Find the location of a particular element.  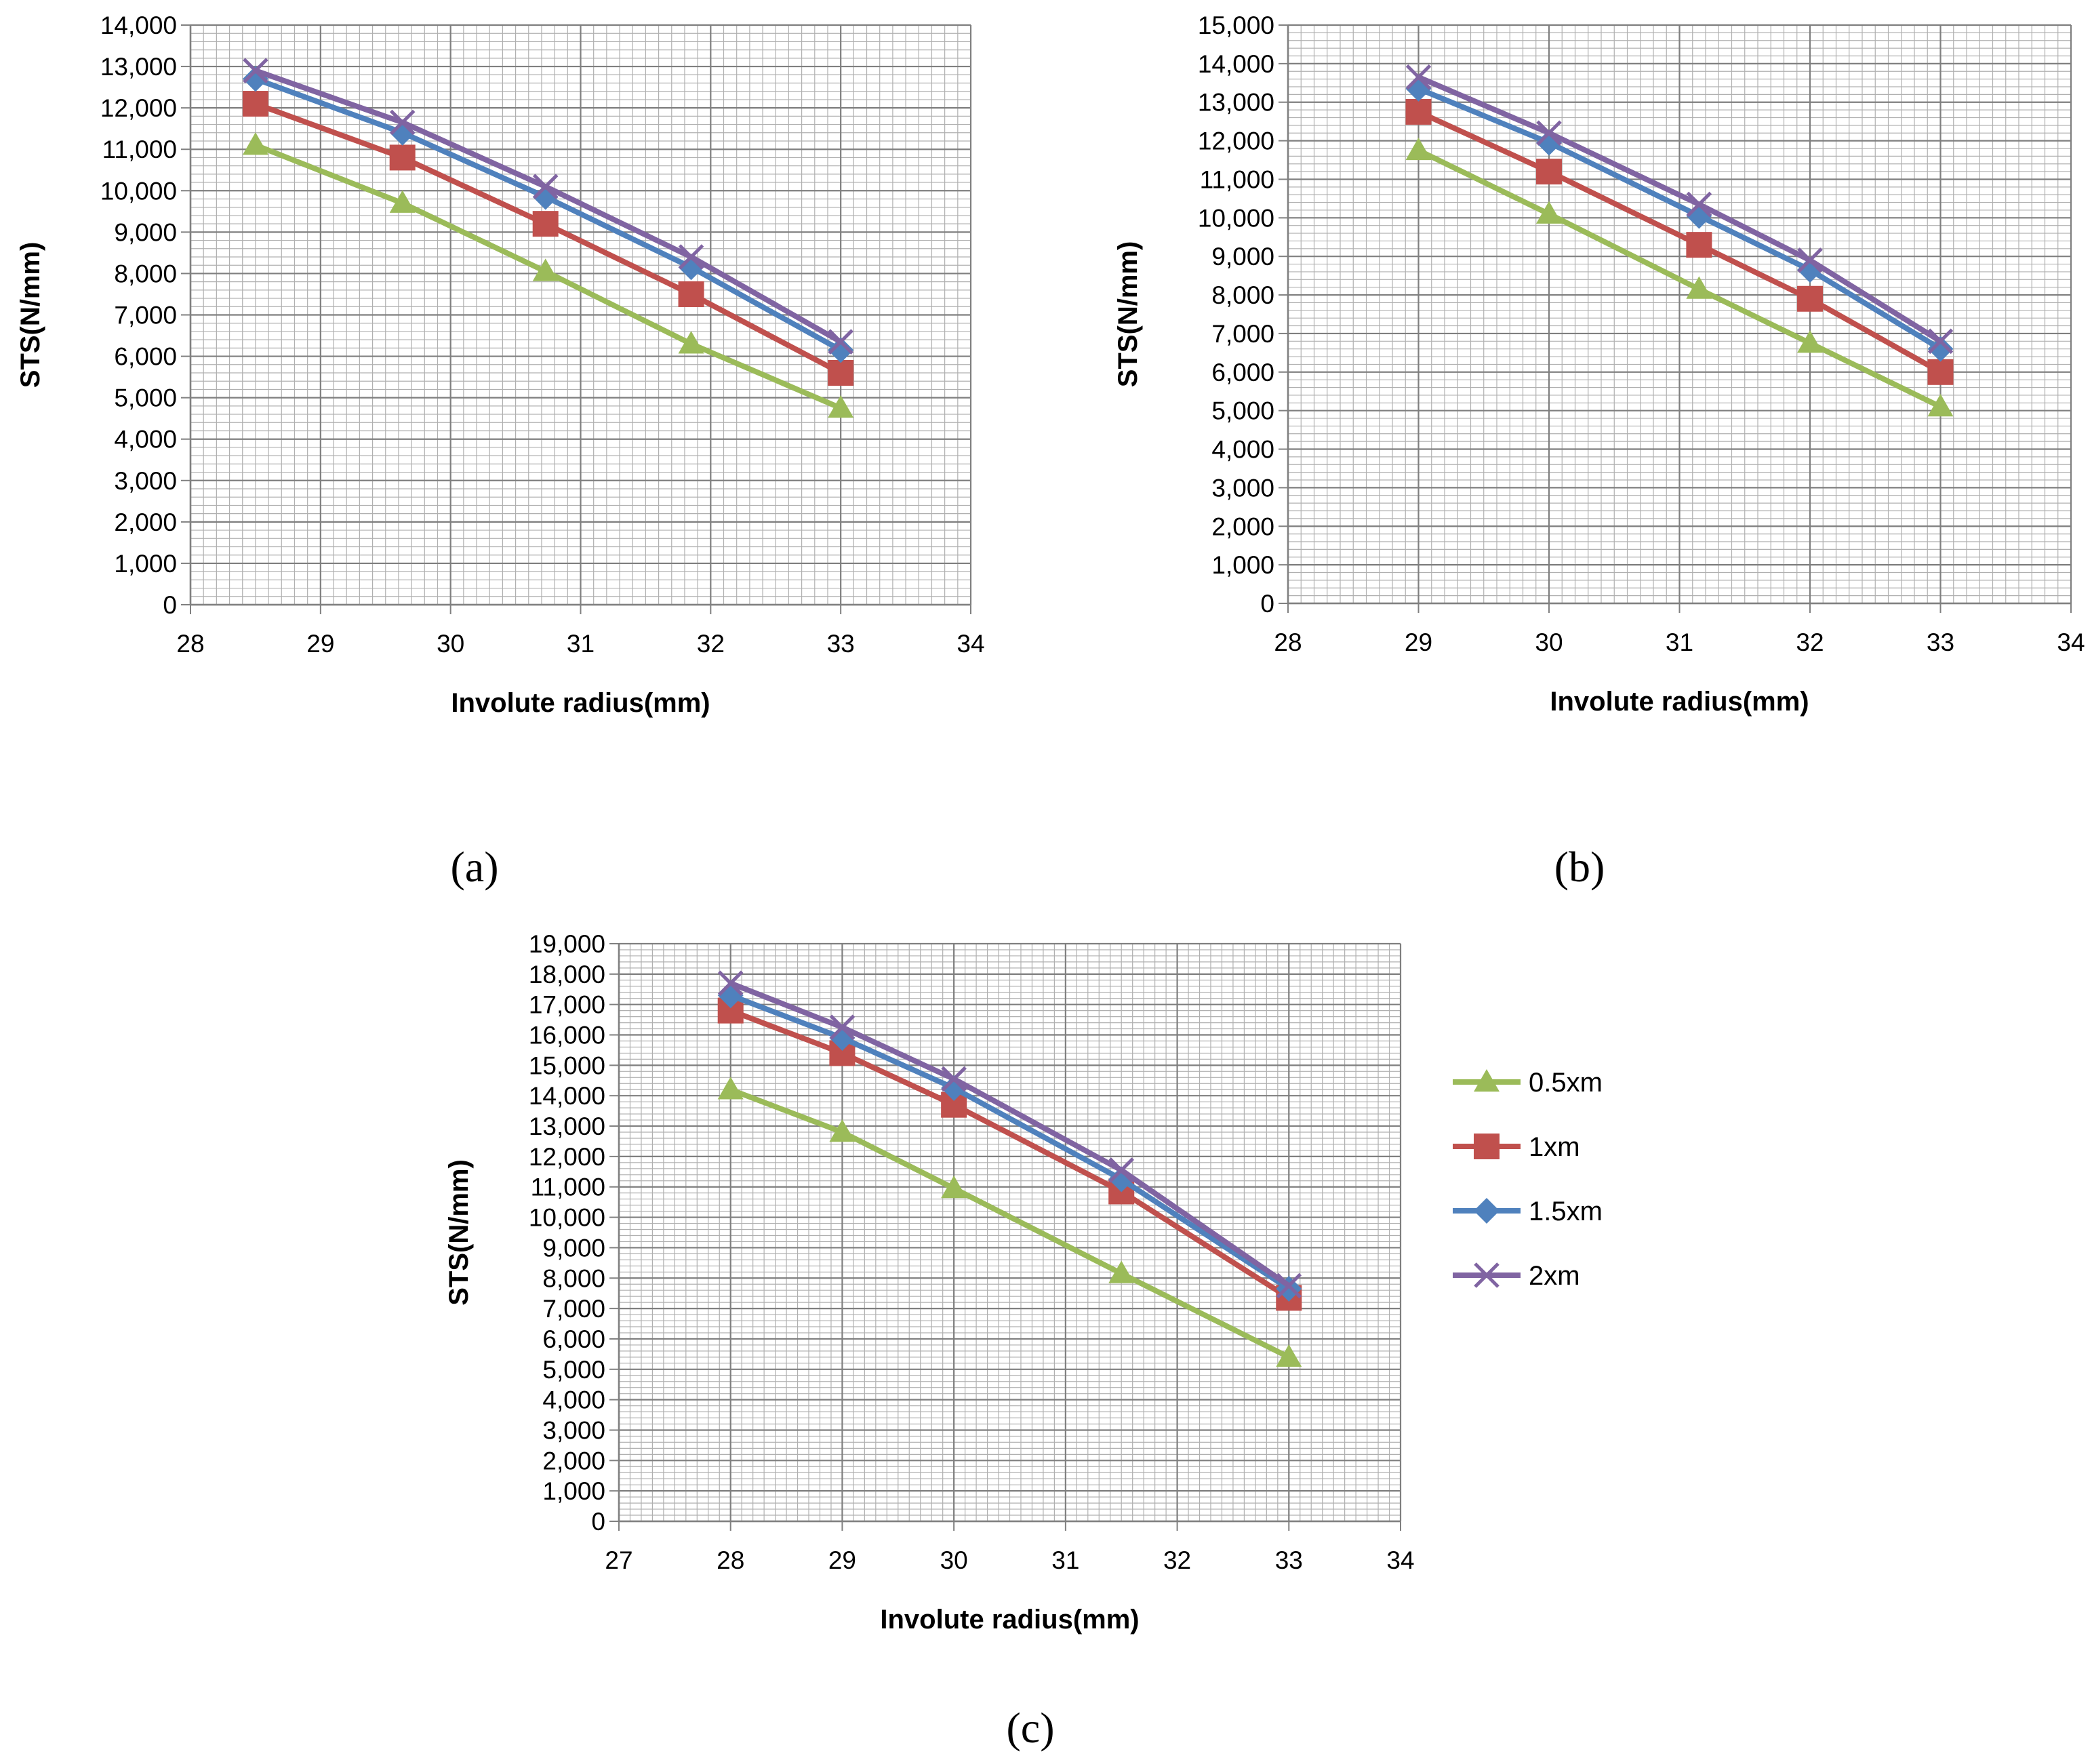

y-tick-label: 16,000 is located at coordinates (567, 1035).